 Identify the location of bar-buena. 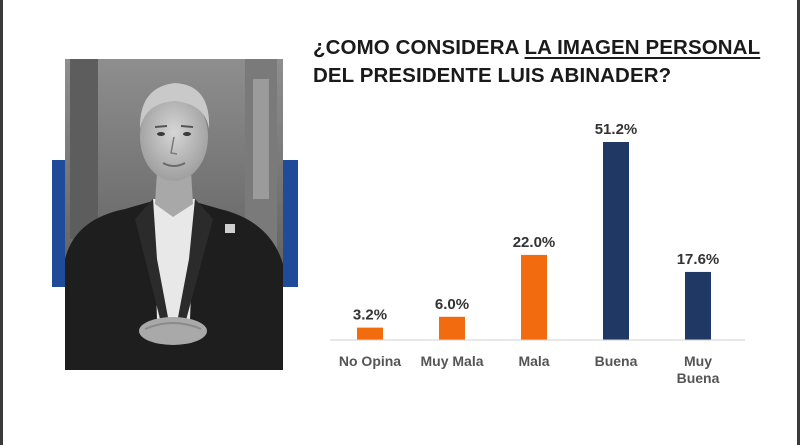
(616, 241).